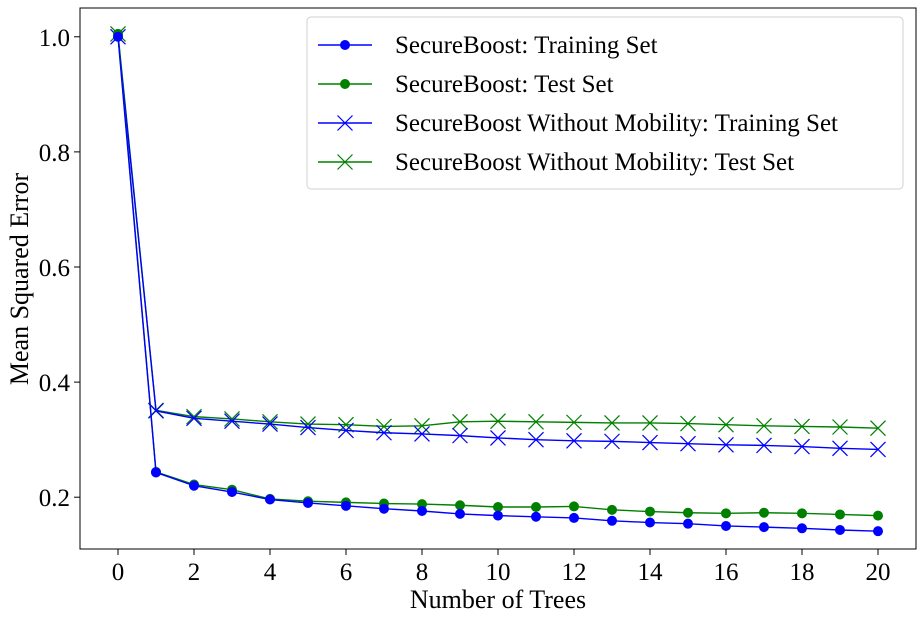 The height and width of the screenshot is (621, 923). Describe the element at coordinates (270, 572) in the screenshot. I see `x-tick-label: 4` at that location.